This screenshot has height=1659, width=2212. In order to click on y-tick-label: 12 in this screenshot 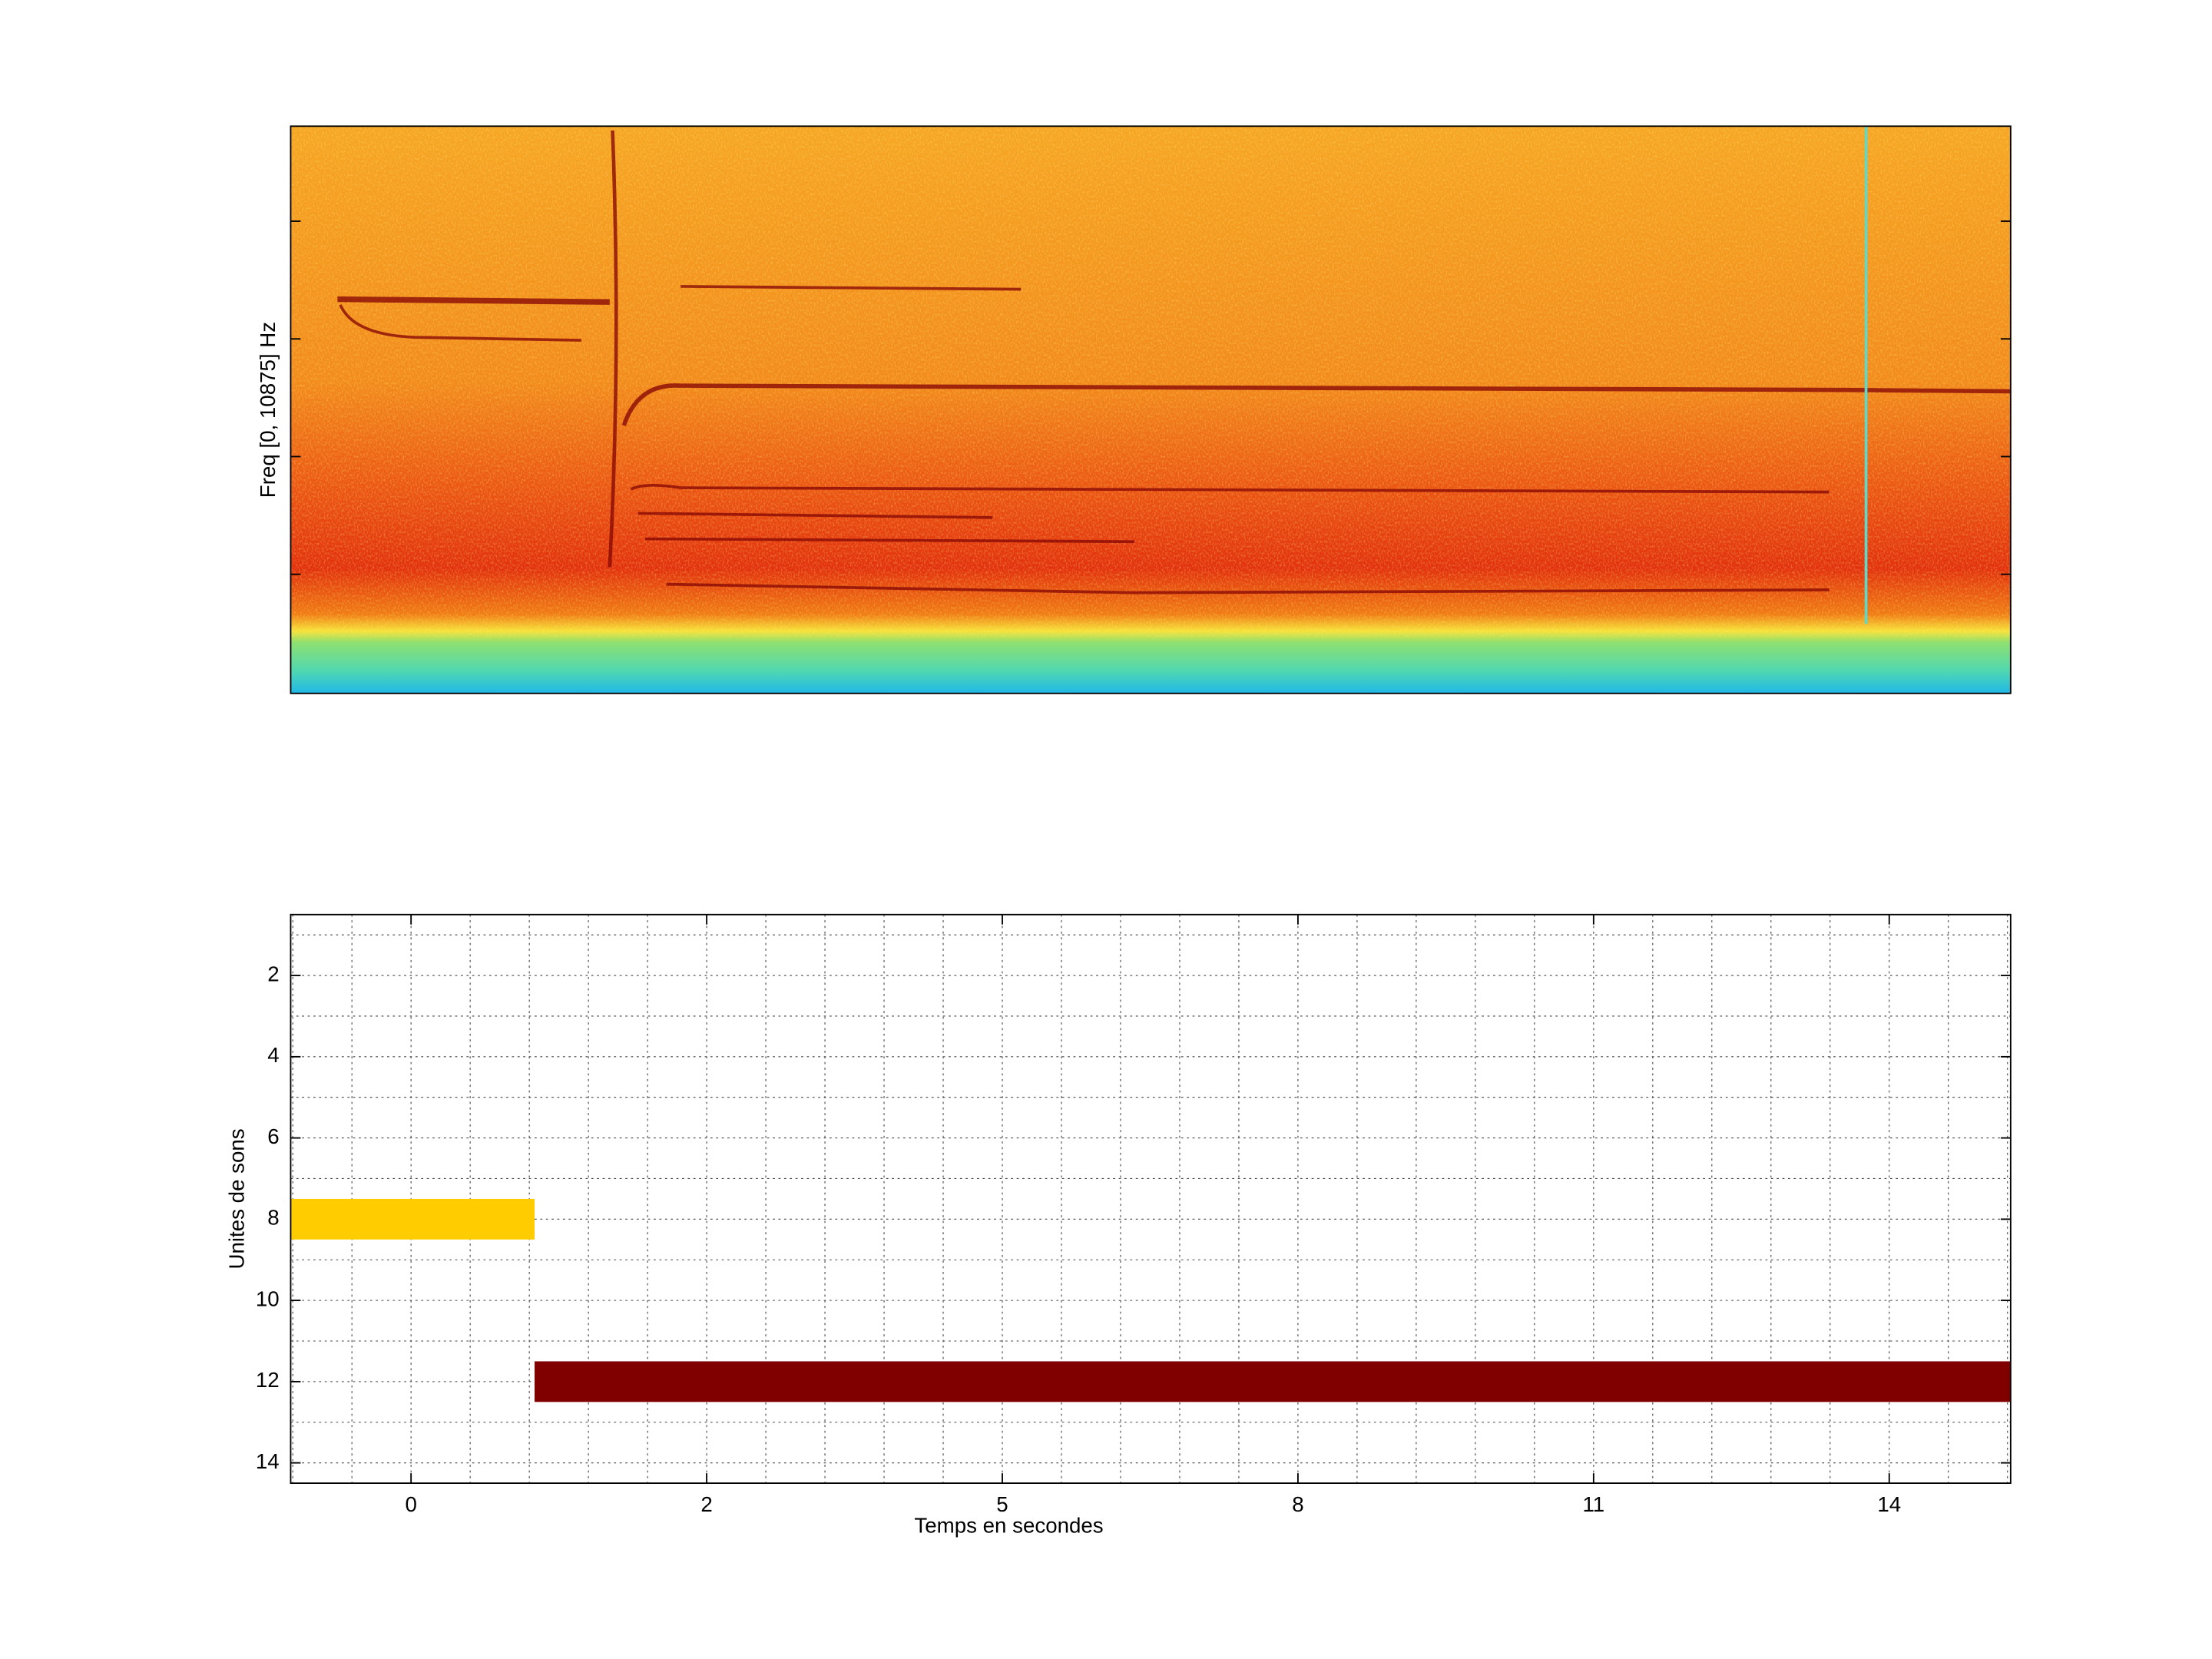, I will do `click(268, 1380)`.